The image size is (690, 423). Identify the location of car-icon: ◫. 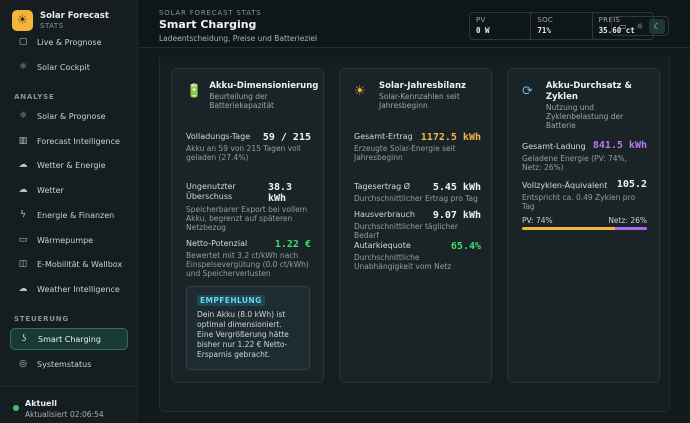
(23, 264).